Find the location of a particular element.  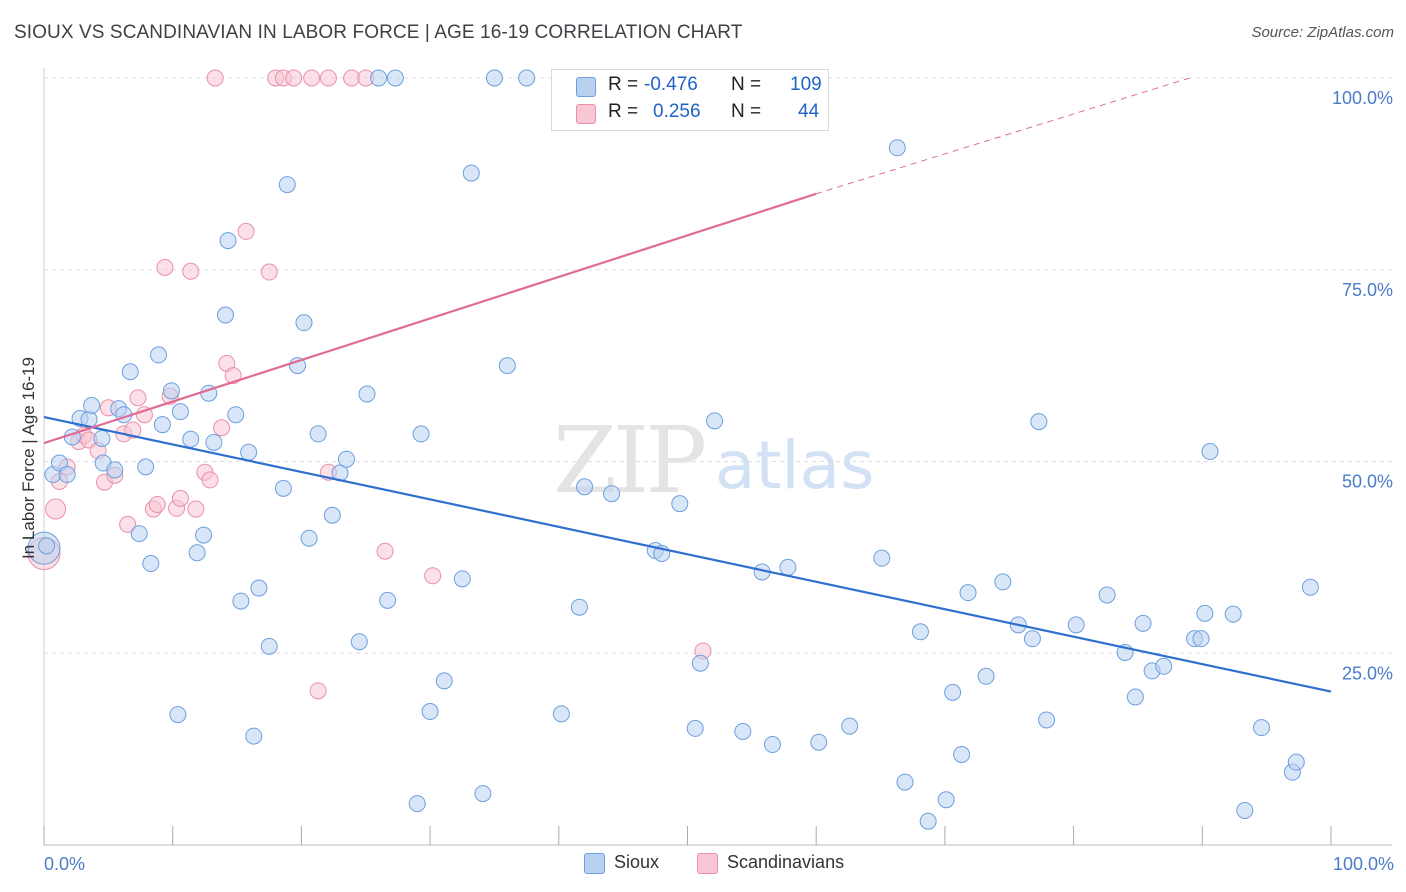

scandinavians-swatch is located at coordinates (586, 114).